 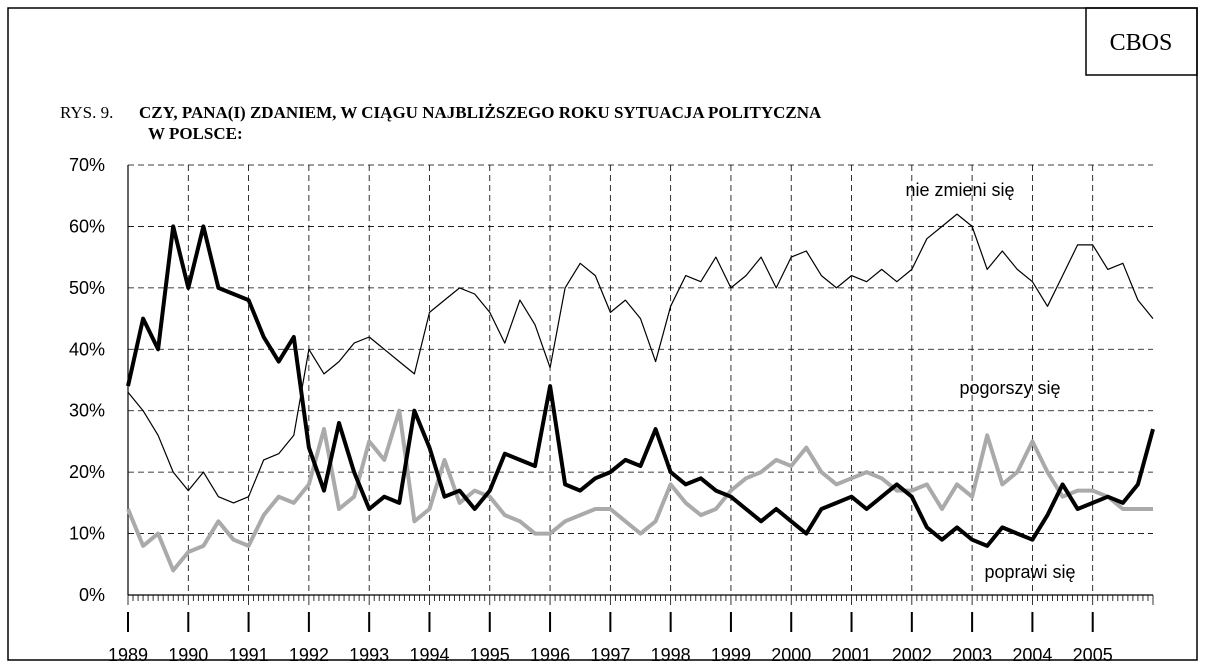 I want to click on x-tick-label: 1990, so click(x=188, y=655).